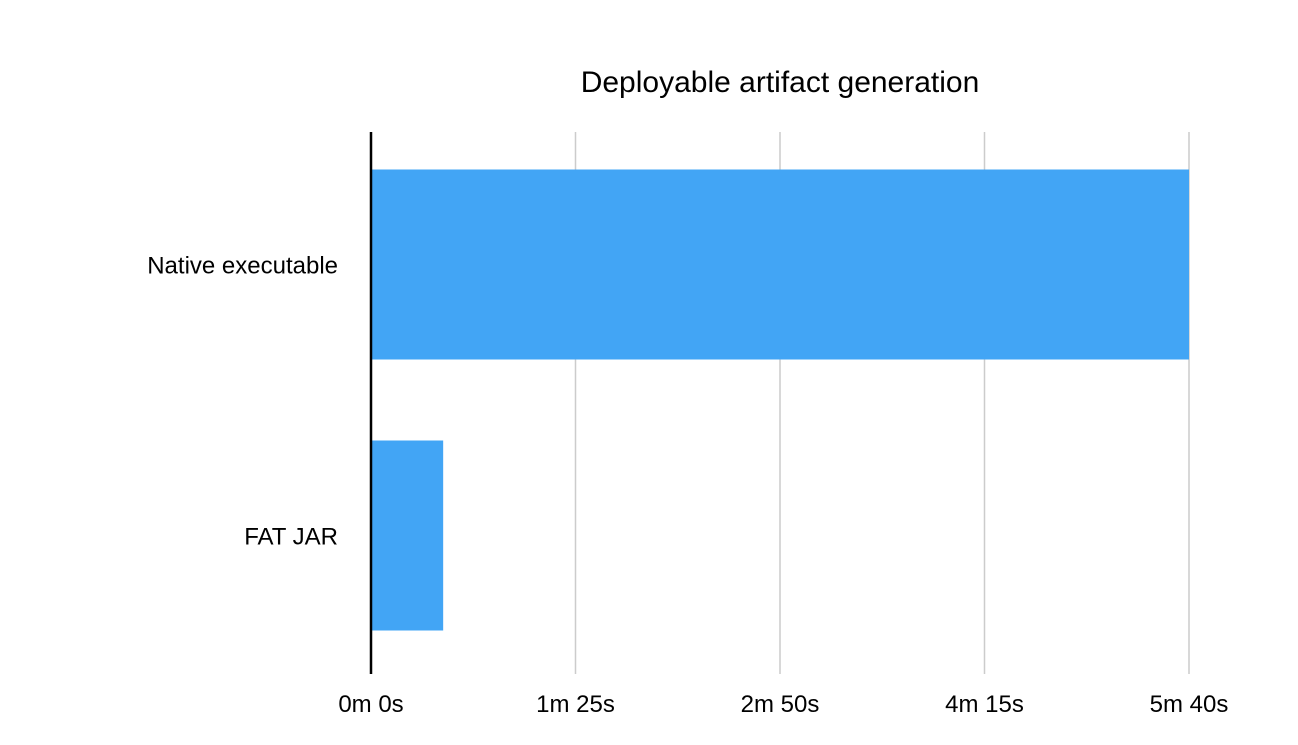 This screenshot has width=1298, height=745. Describe the element at coordinates (780, 82) in the screenshot. I see `chart-title: Deployable artifact generation` at that location.